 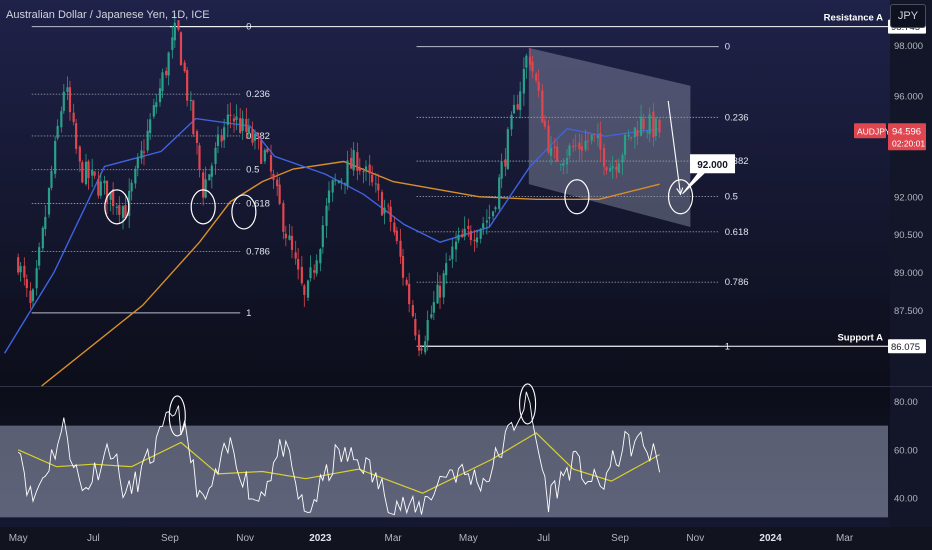 I want to click on last-price-label: 94.596, so click(x=906, y=131).